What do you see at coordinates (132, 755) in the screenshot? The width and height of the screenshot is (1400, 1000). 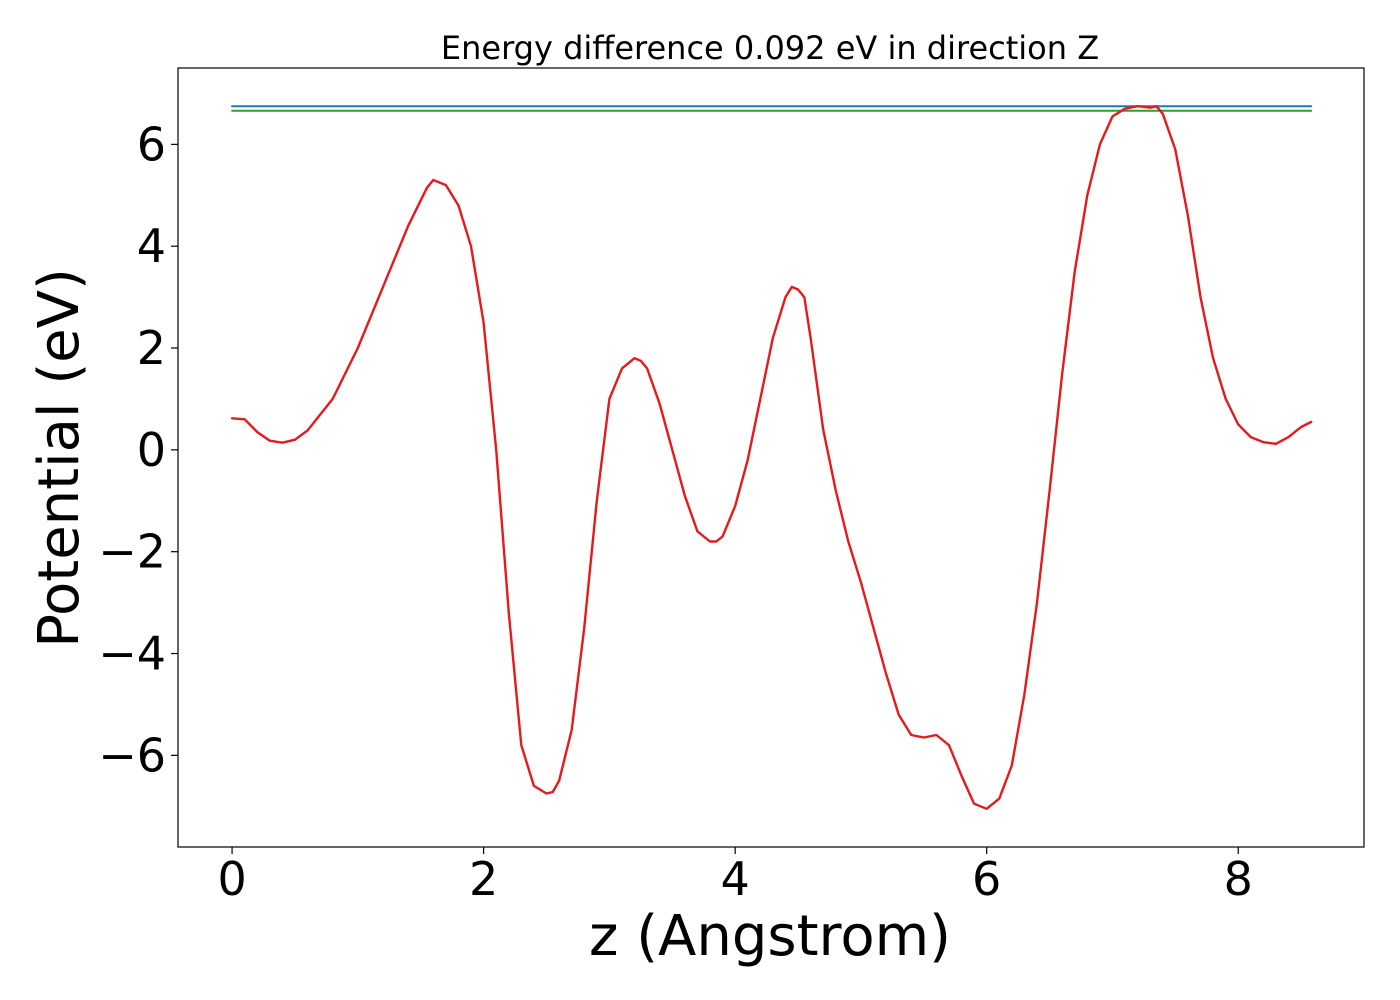 I see `y-tick-label: −6` at bounding box center [132, 755].